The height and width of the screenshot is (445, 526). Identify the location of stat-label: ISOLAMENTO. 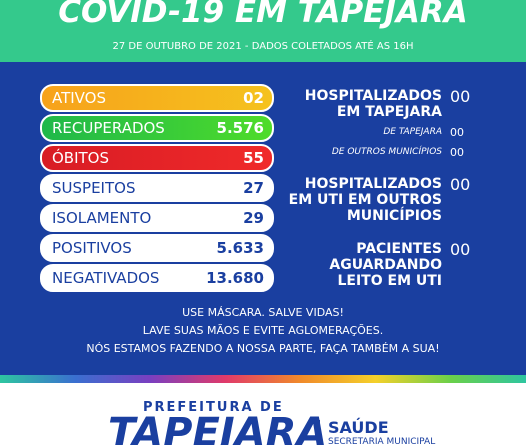
(102, 218).